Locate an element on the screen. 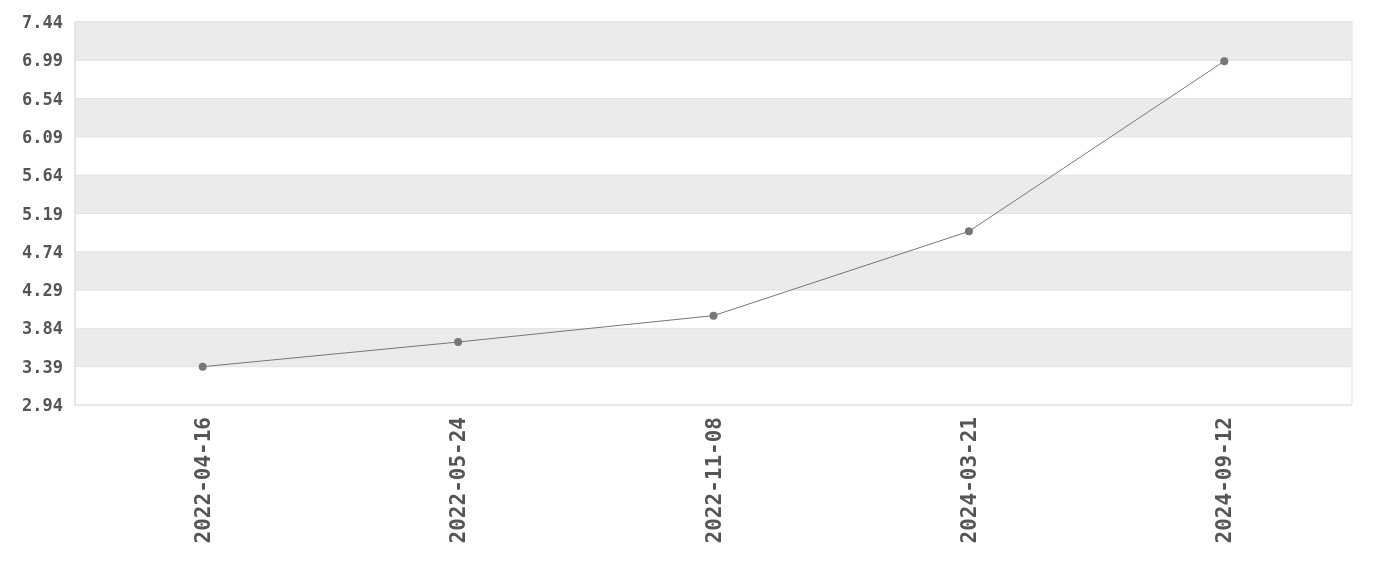 This screenshot has height=580, width=1380. y-tick-label: 2.94 is located at coordinates (42, 405).